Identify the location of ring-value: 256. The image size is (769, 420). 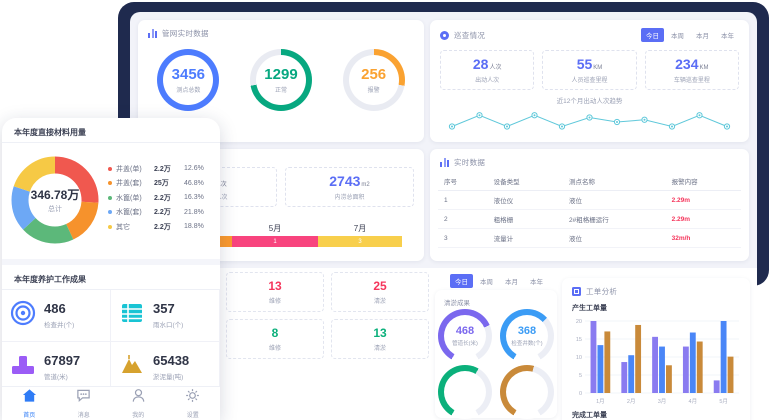
(374, 74).